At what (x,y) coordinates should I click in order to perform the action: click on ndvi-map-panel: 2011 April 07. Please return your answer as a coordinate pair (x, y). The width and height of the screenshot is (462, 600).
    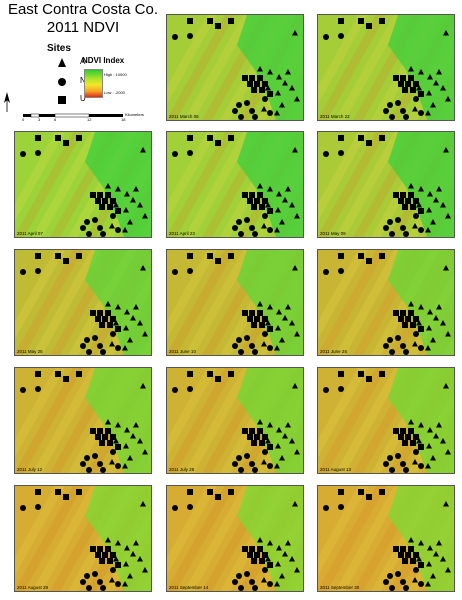
    Looking at the image, I should click on (83, 184).